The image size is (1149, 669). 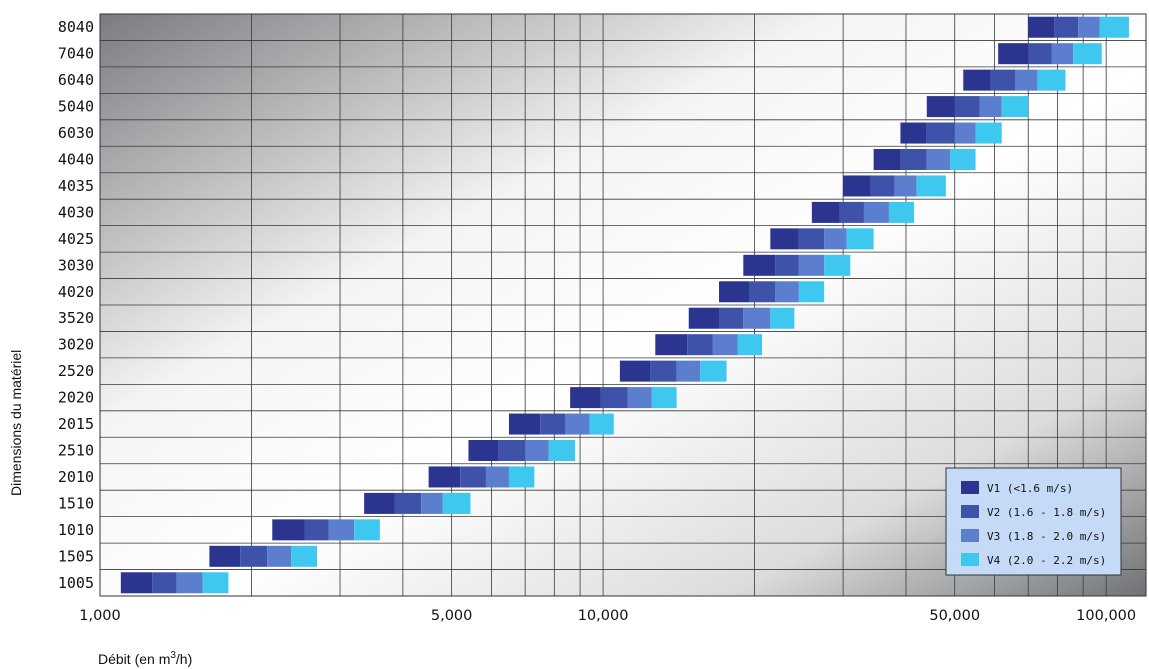 What do you see at coordinates (635, 371) in the screenshot?
I see `bar-segment-2520-v1` at bounding box center [635, 371].